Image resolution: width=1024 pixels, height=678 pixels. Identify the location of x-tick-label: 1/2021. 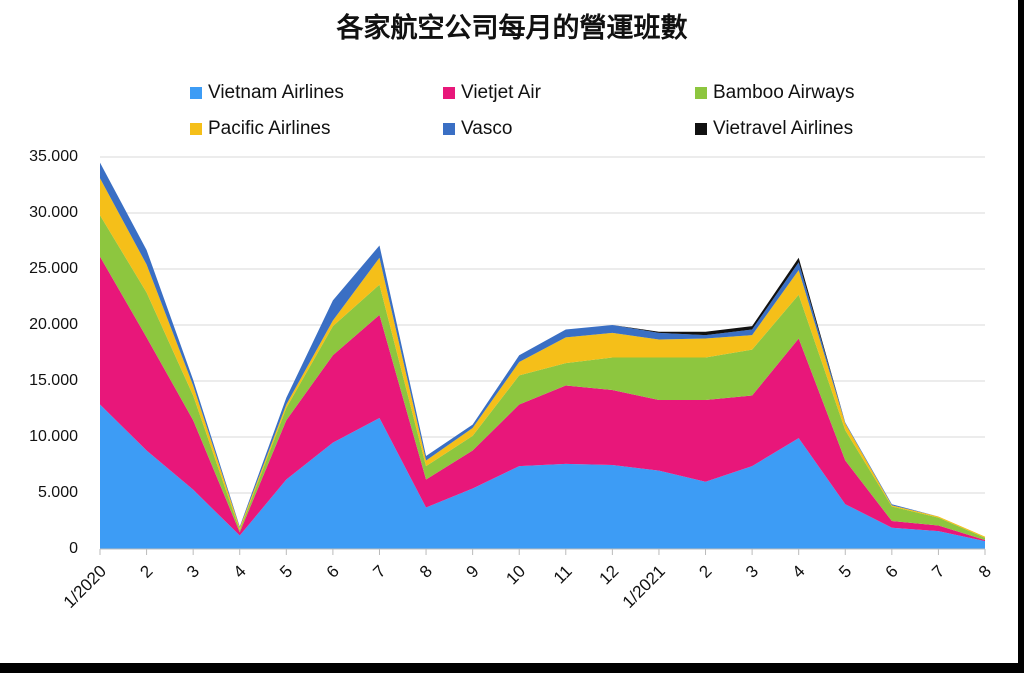
(644, 587).